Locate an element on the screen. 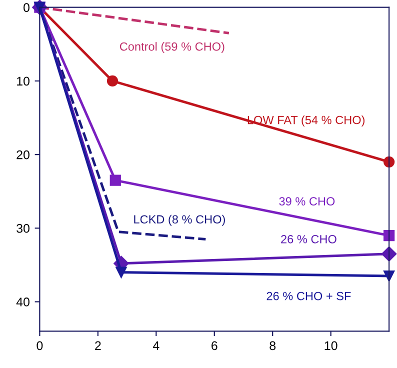 Image resolution: width=397 pixels, height=368 pixels. y-tick-label: 10 is located at coordinates (23, 81).